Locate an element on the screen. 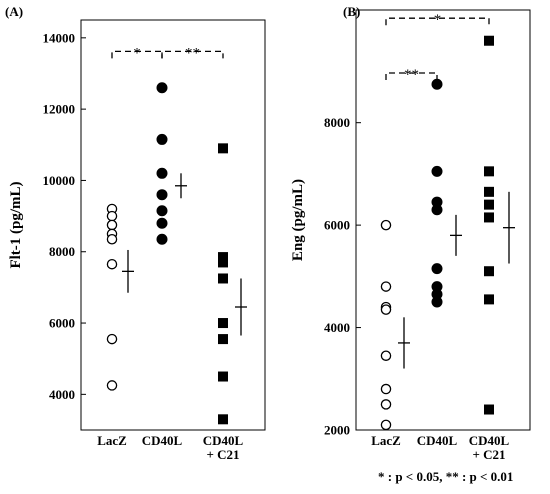 This screenshot has width=550, height=494. y-tick-label: 14000 is located at coordinates (59, 37).